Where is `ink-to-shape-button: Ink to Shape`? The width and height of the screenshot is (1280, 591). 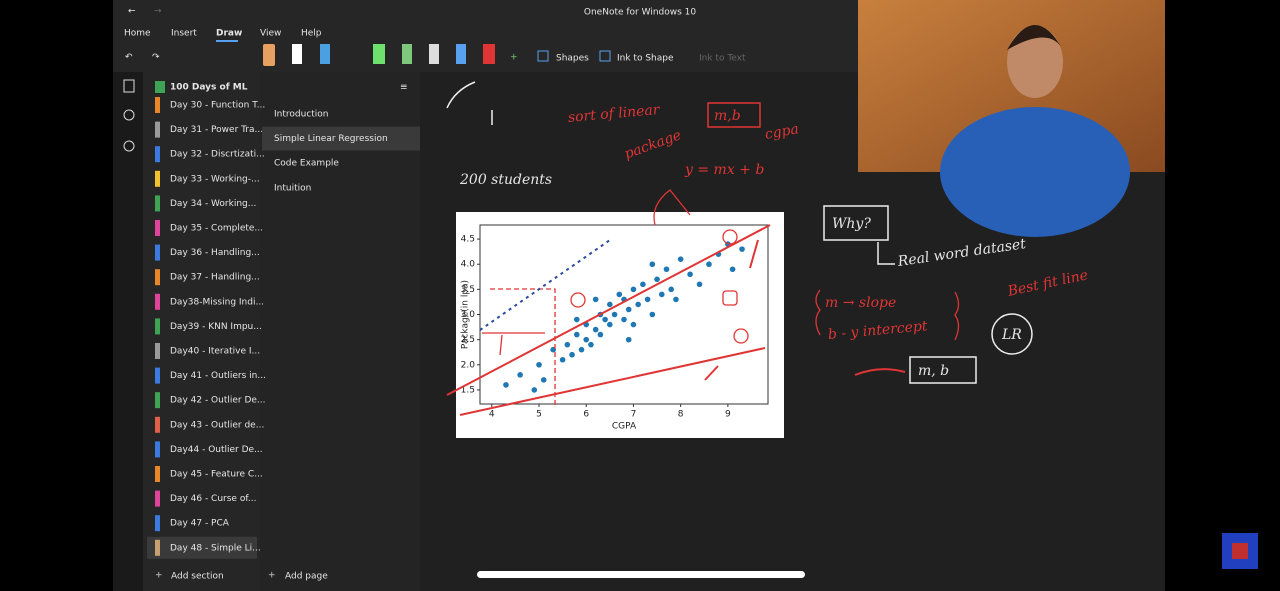 ink-to-shape-button: Ink to Shape is located at coordinates (645, 59).